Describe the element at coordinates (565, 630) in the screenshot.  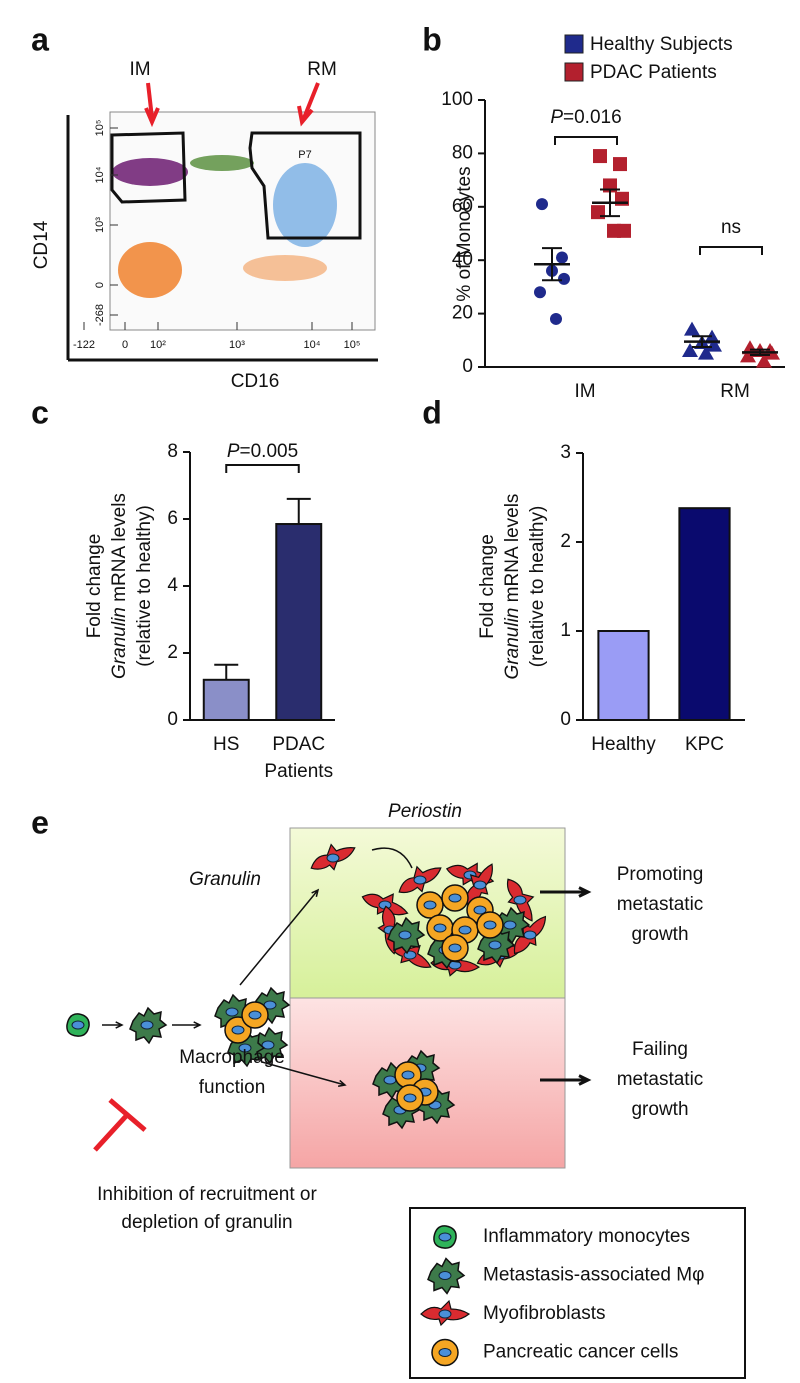
I see `y-tick-label: 1` at that location.